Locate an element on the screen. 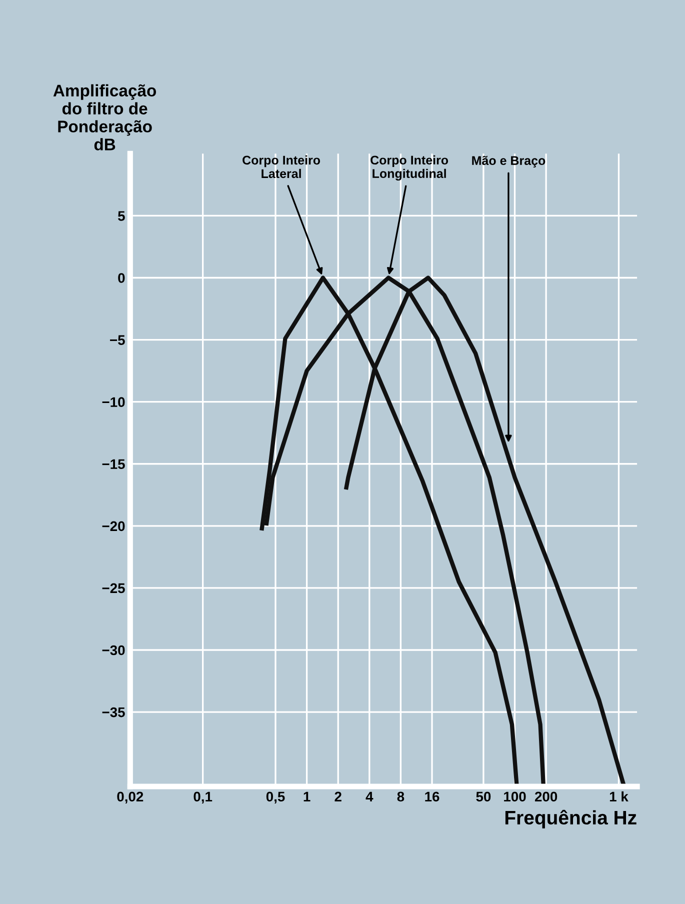 The width and height of the screenshot is (685, 904). x-tick-label: 1 is located at coordinates (307, 797).